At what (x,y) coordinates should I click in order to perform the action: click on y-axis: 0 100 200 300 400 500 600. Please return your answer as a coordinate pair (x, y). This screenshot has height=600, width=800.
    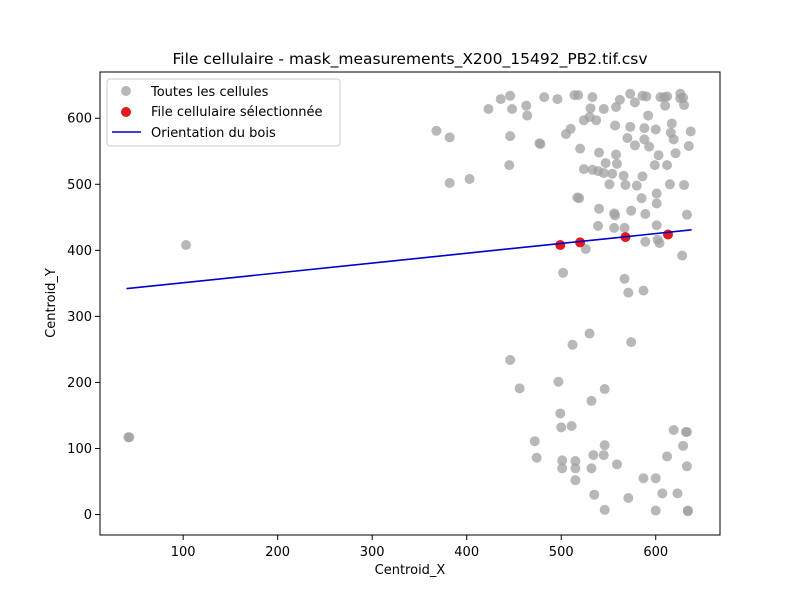
    Looking at the image, I should click on (83, 317).